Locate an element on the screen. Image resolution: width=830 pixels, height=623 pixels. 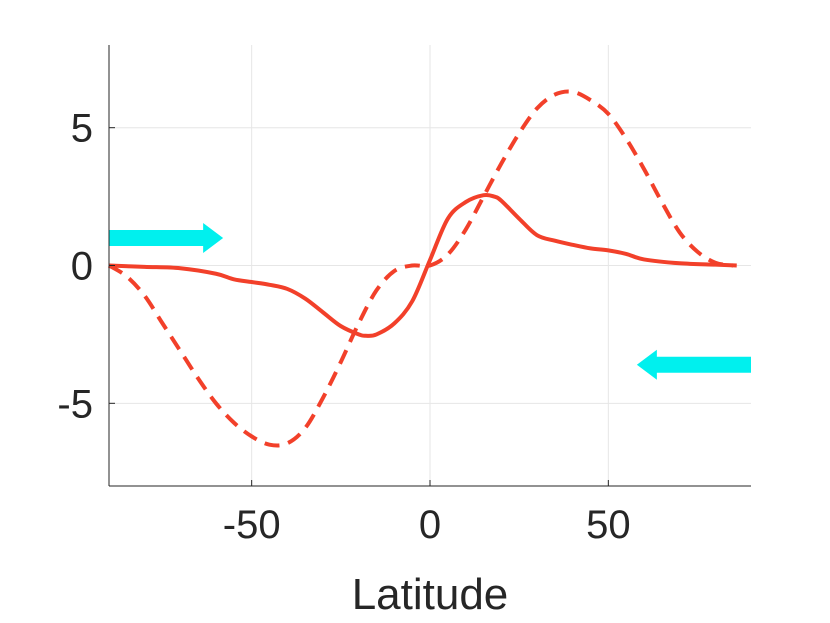
y-tick-label: -5 is located at coordinates (75, 404).